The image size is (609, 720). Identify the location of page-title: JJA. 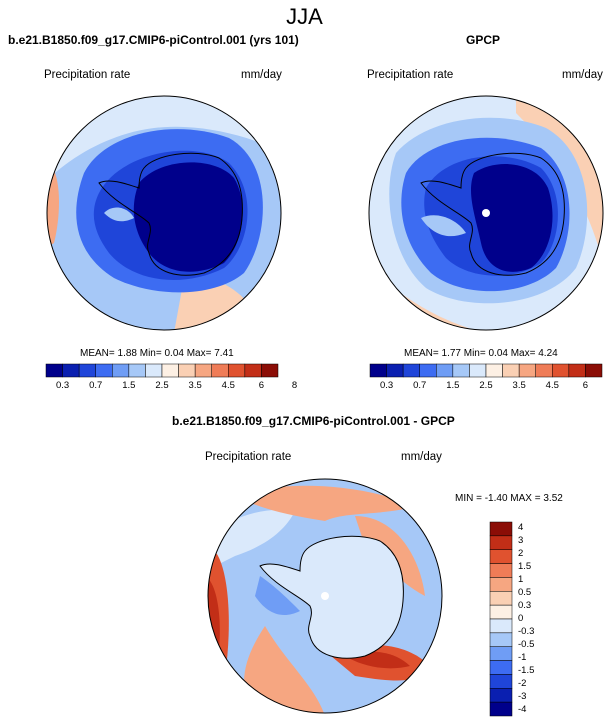
(304, 16).